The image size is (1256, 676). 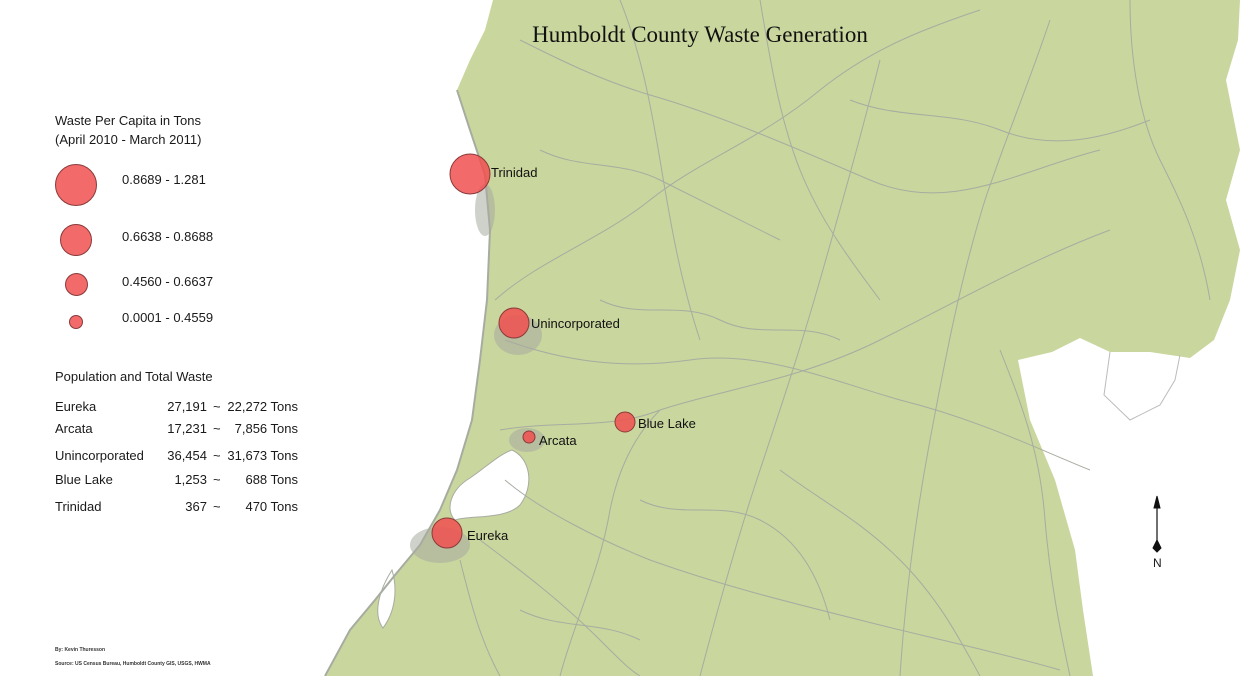 I want to click on legend-symbol-class3, so click(x=76, y=284).